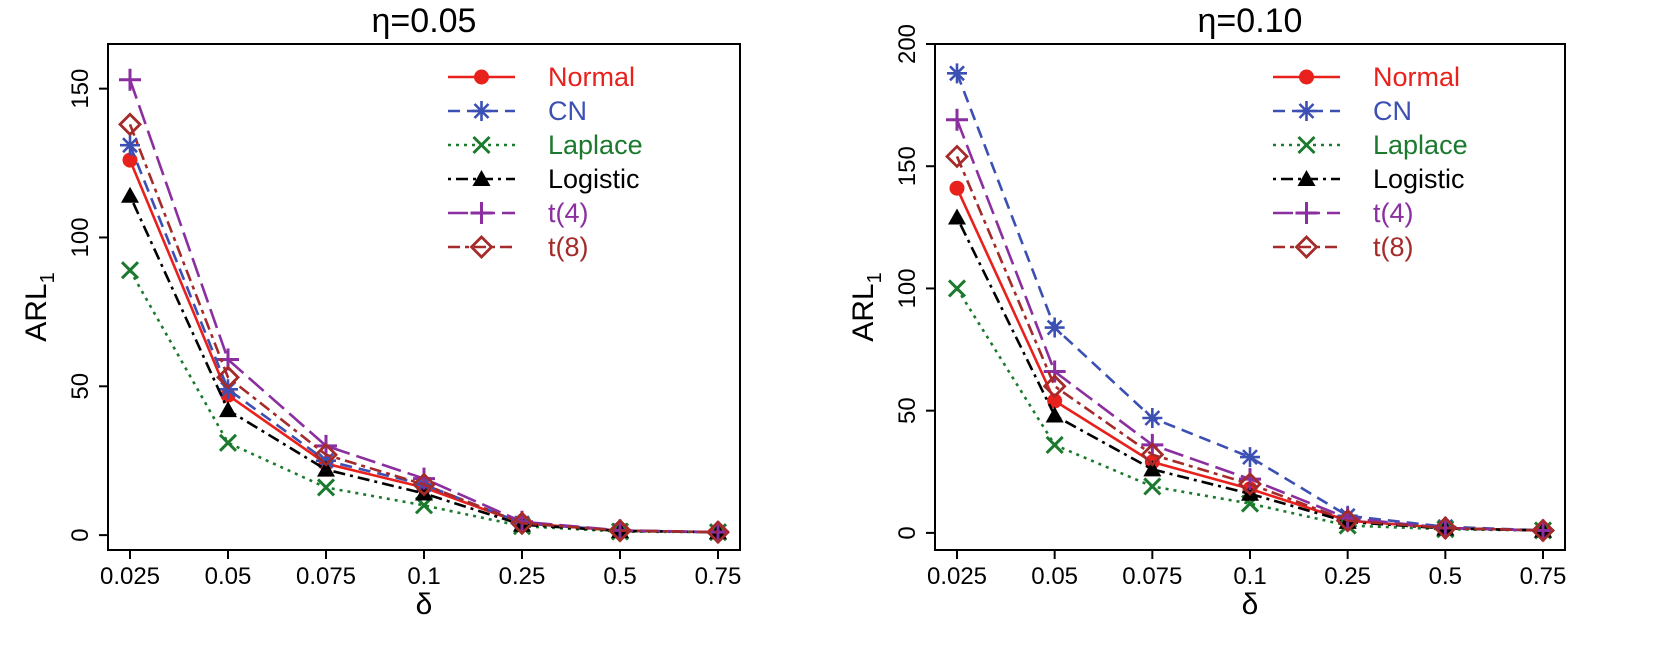 This screenshot has height=653, width=1658. What do you see at coordinates (424, 21) in the screenshot?
I see `chart-title: η=0.05` at bounding box center [424, 21].